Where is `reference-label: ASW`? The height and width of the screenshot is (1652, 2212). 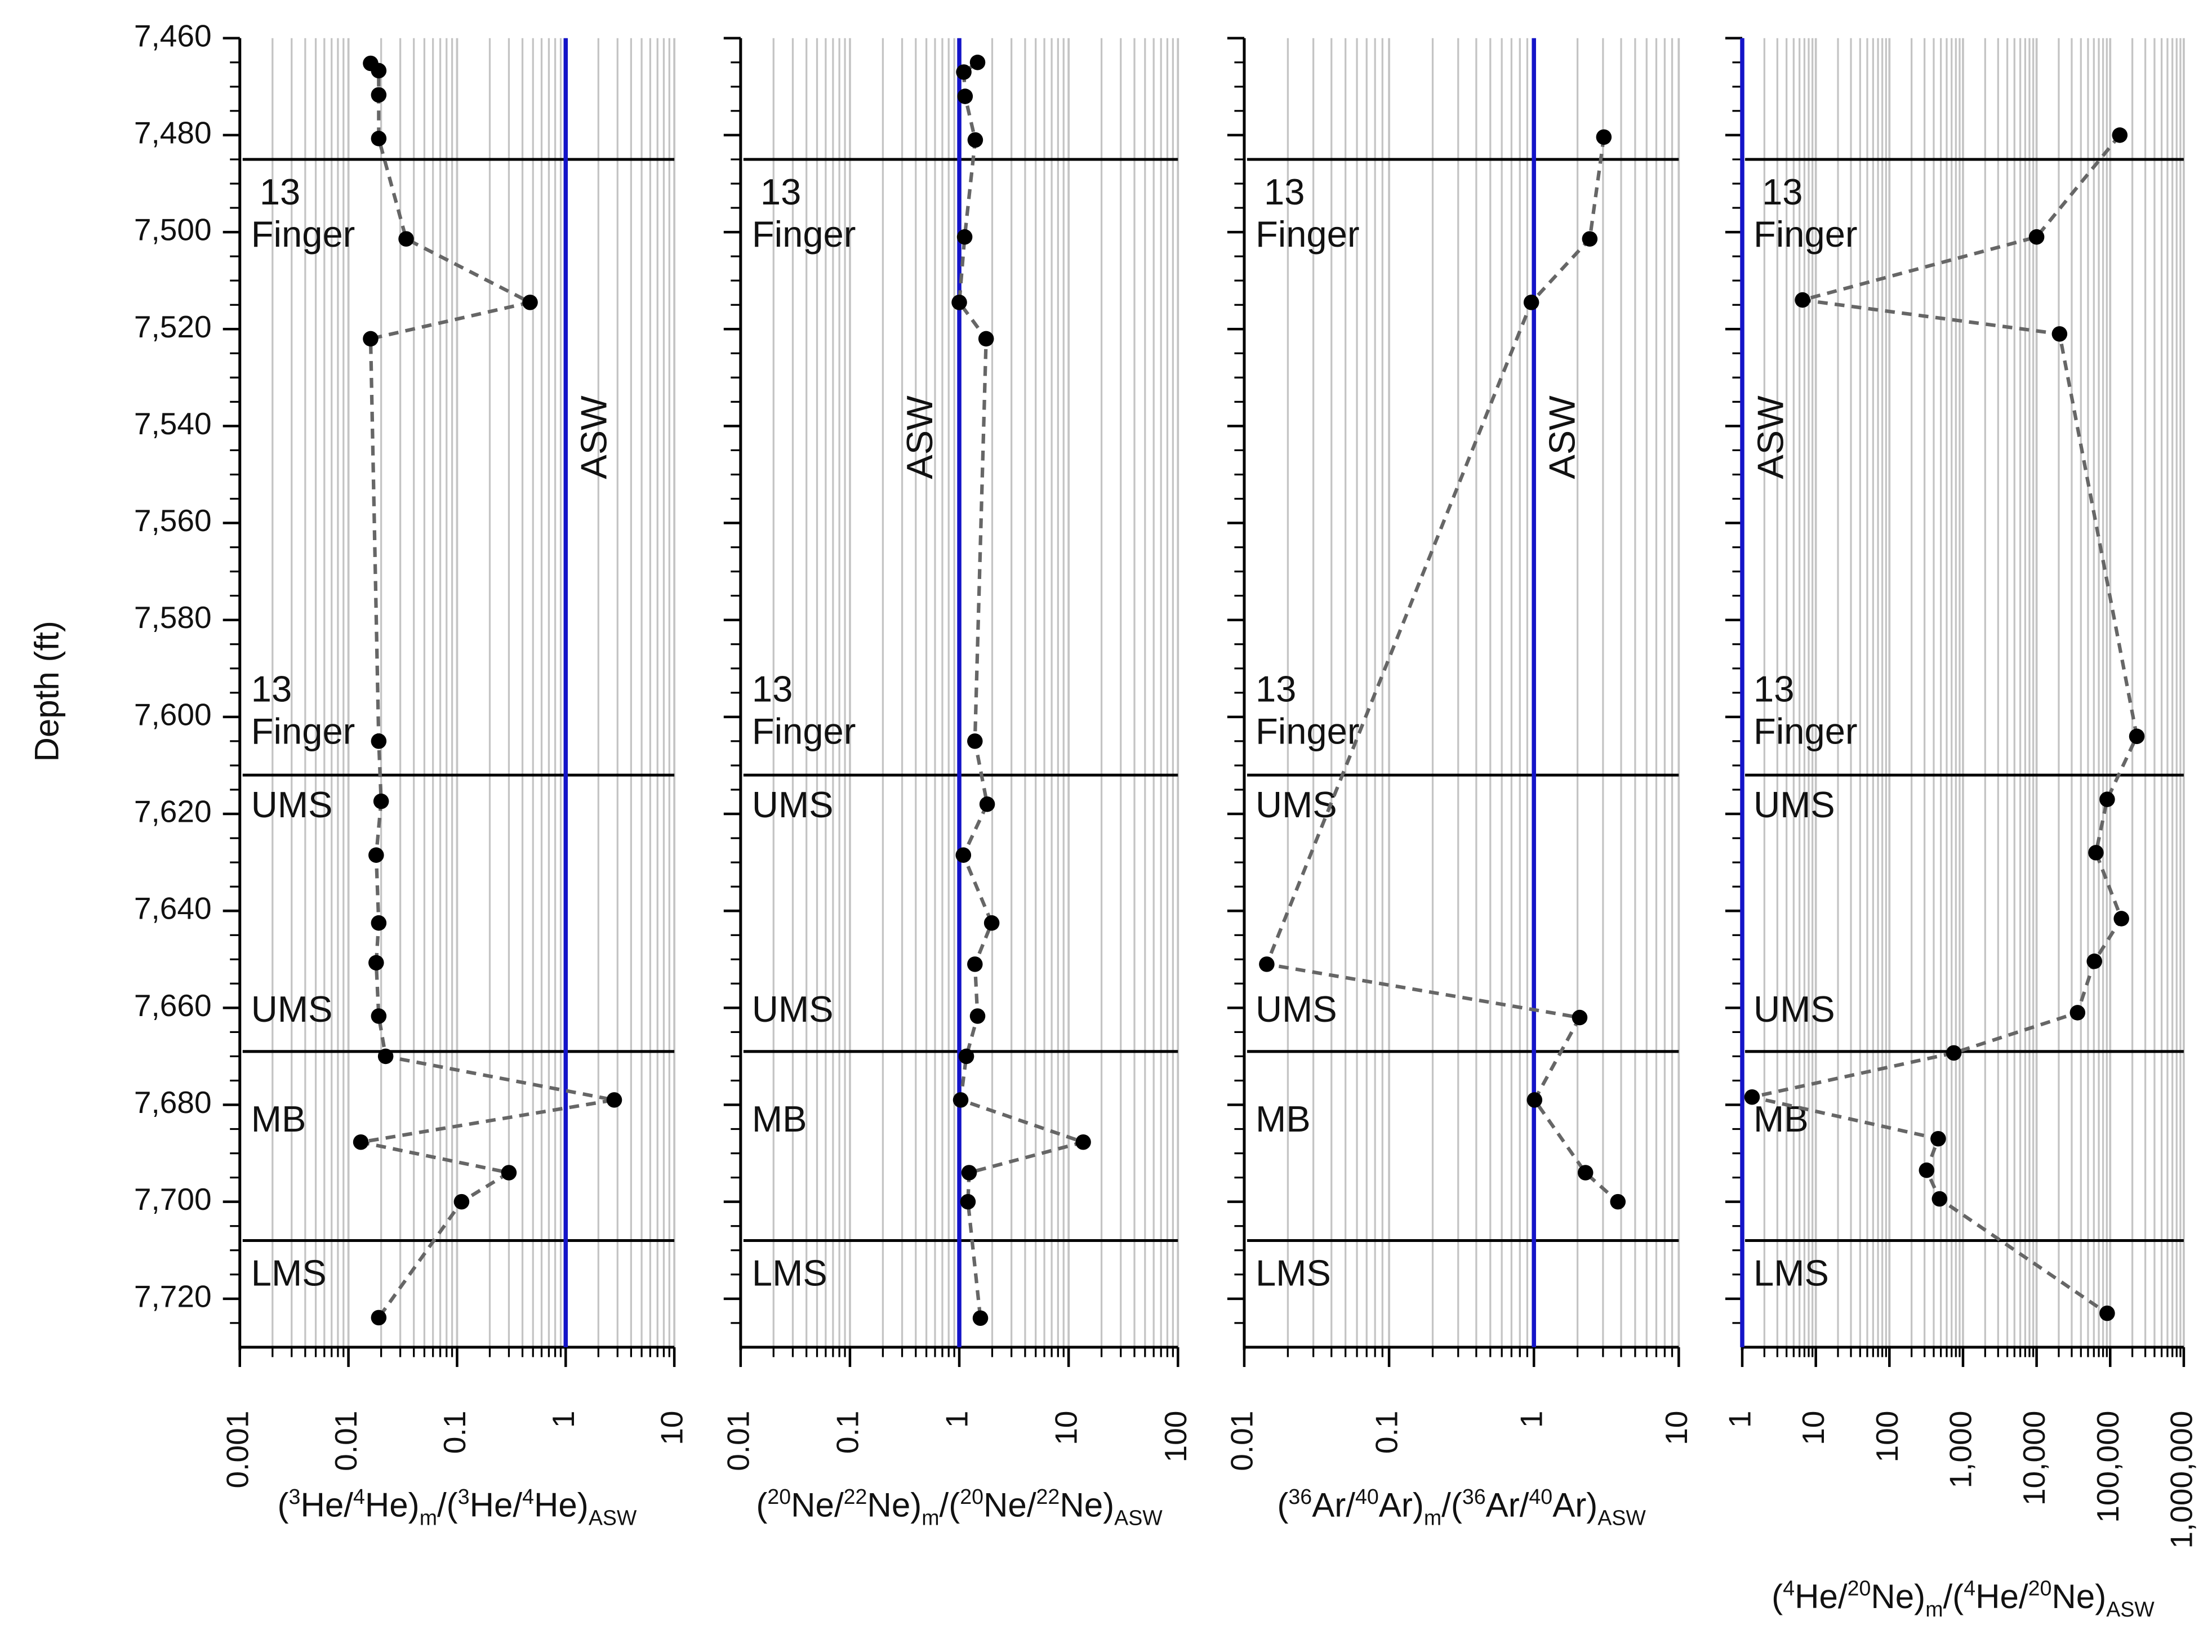 reference-label: ASW is located at coordinates (594, 437).